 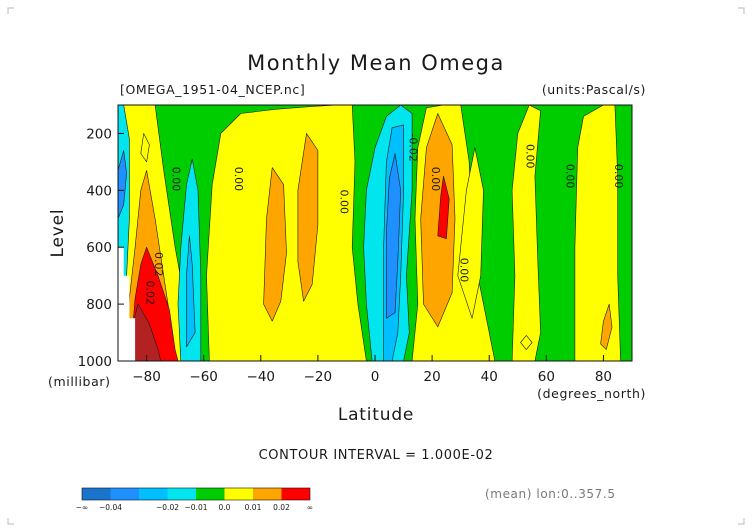 I want to click on x-tick-label-7: 60, so click(x=546, y=377).